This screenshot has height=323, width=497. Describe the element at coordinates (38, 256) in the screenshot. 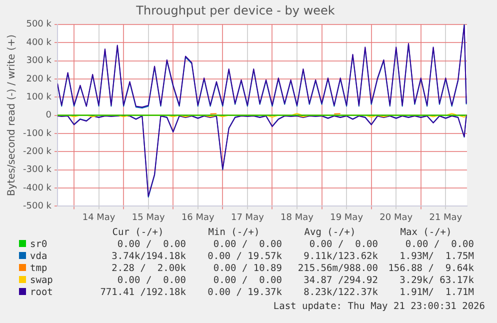

I see `legend-label: vda` at that location.